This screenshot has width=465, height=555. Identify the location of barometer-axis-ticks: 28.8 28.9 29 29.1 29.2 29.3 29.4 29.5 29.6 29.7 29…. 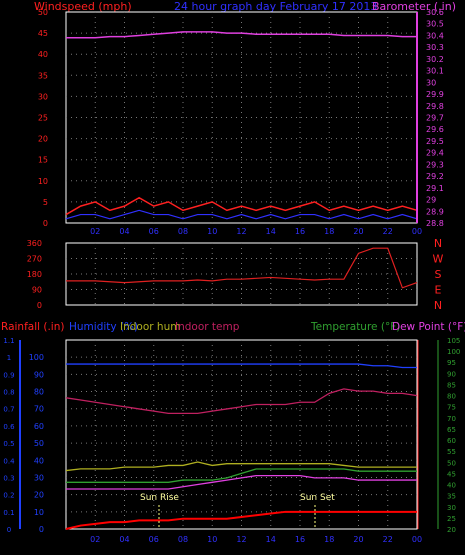
(435, 118).